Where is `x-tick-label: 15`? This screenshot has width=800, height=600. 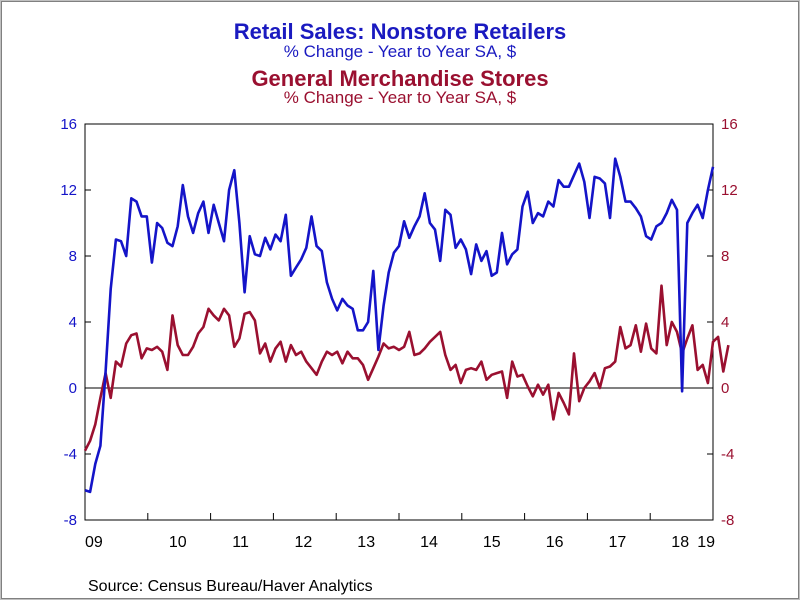 x-tick-label: 15 is located at coordinates (492, 542).